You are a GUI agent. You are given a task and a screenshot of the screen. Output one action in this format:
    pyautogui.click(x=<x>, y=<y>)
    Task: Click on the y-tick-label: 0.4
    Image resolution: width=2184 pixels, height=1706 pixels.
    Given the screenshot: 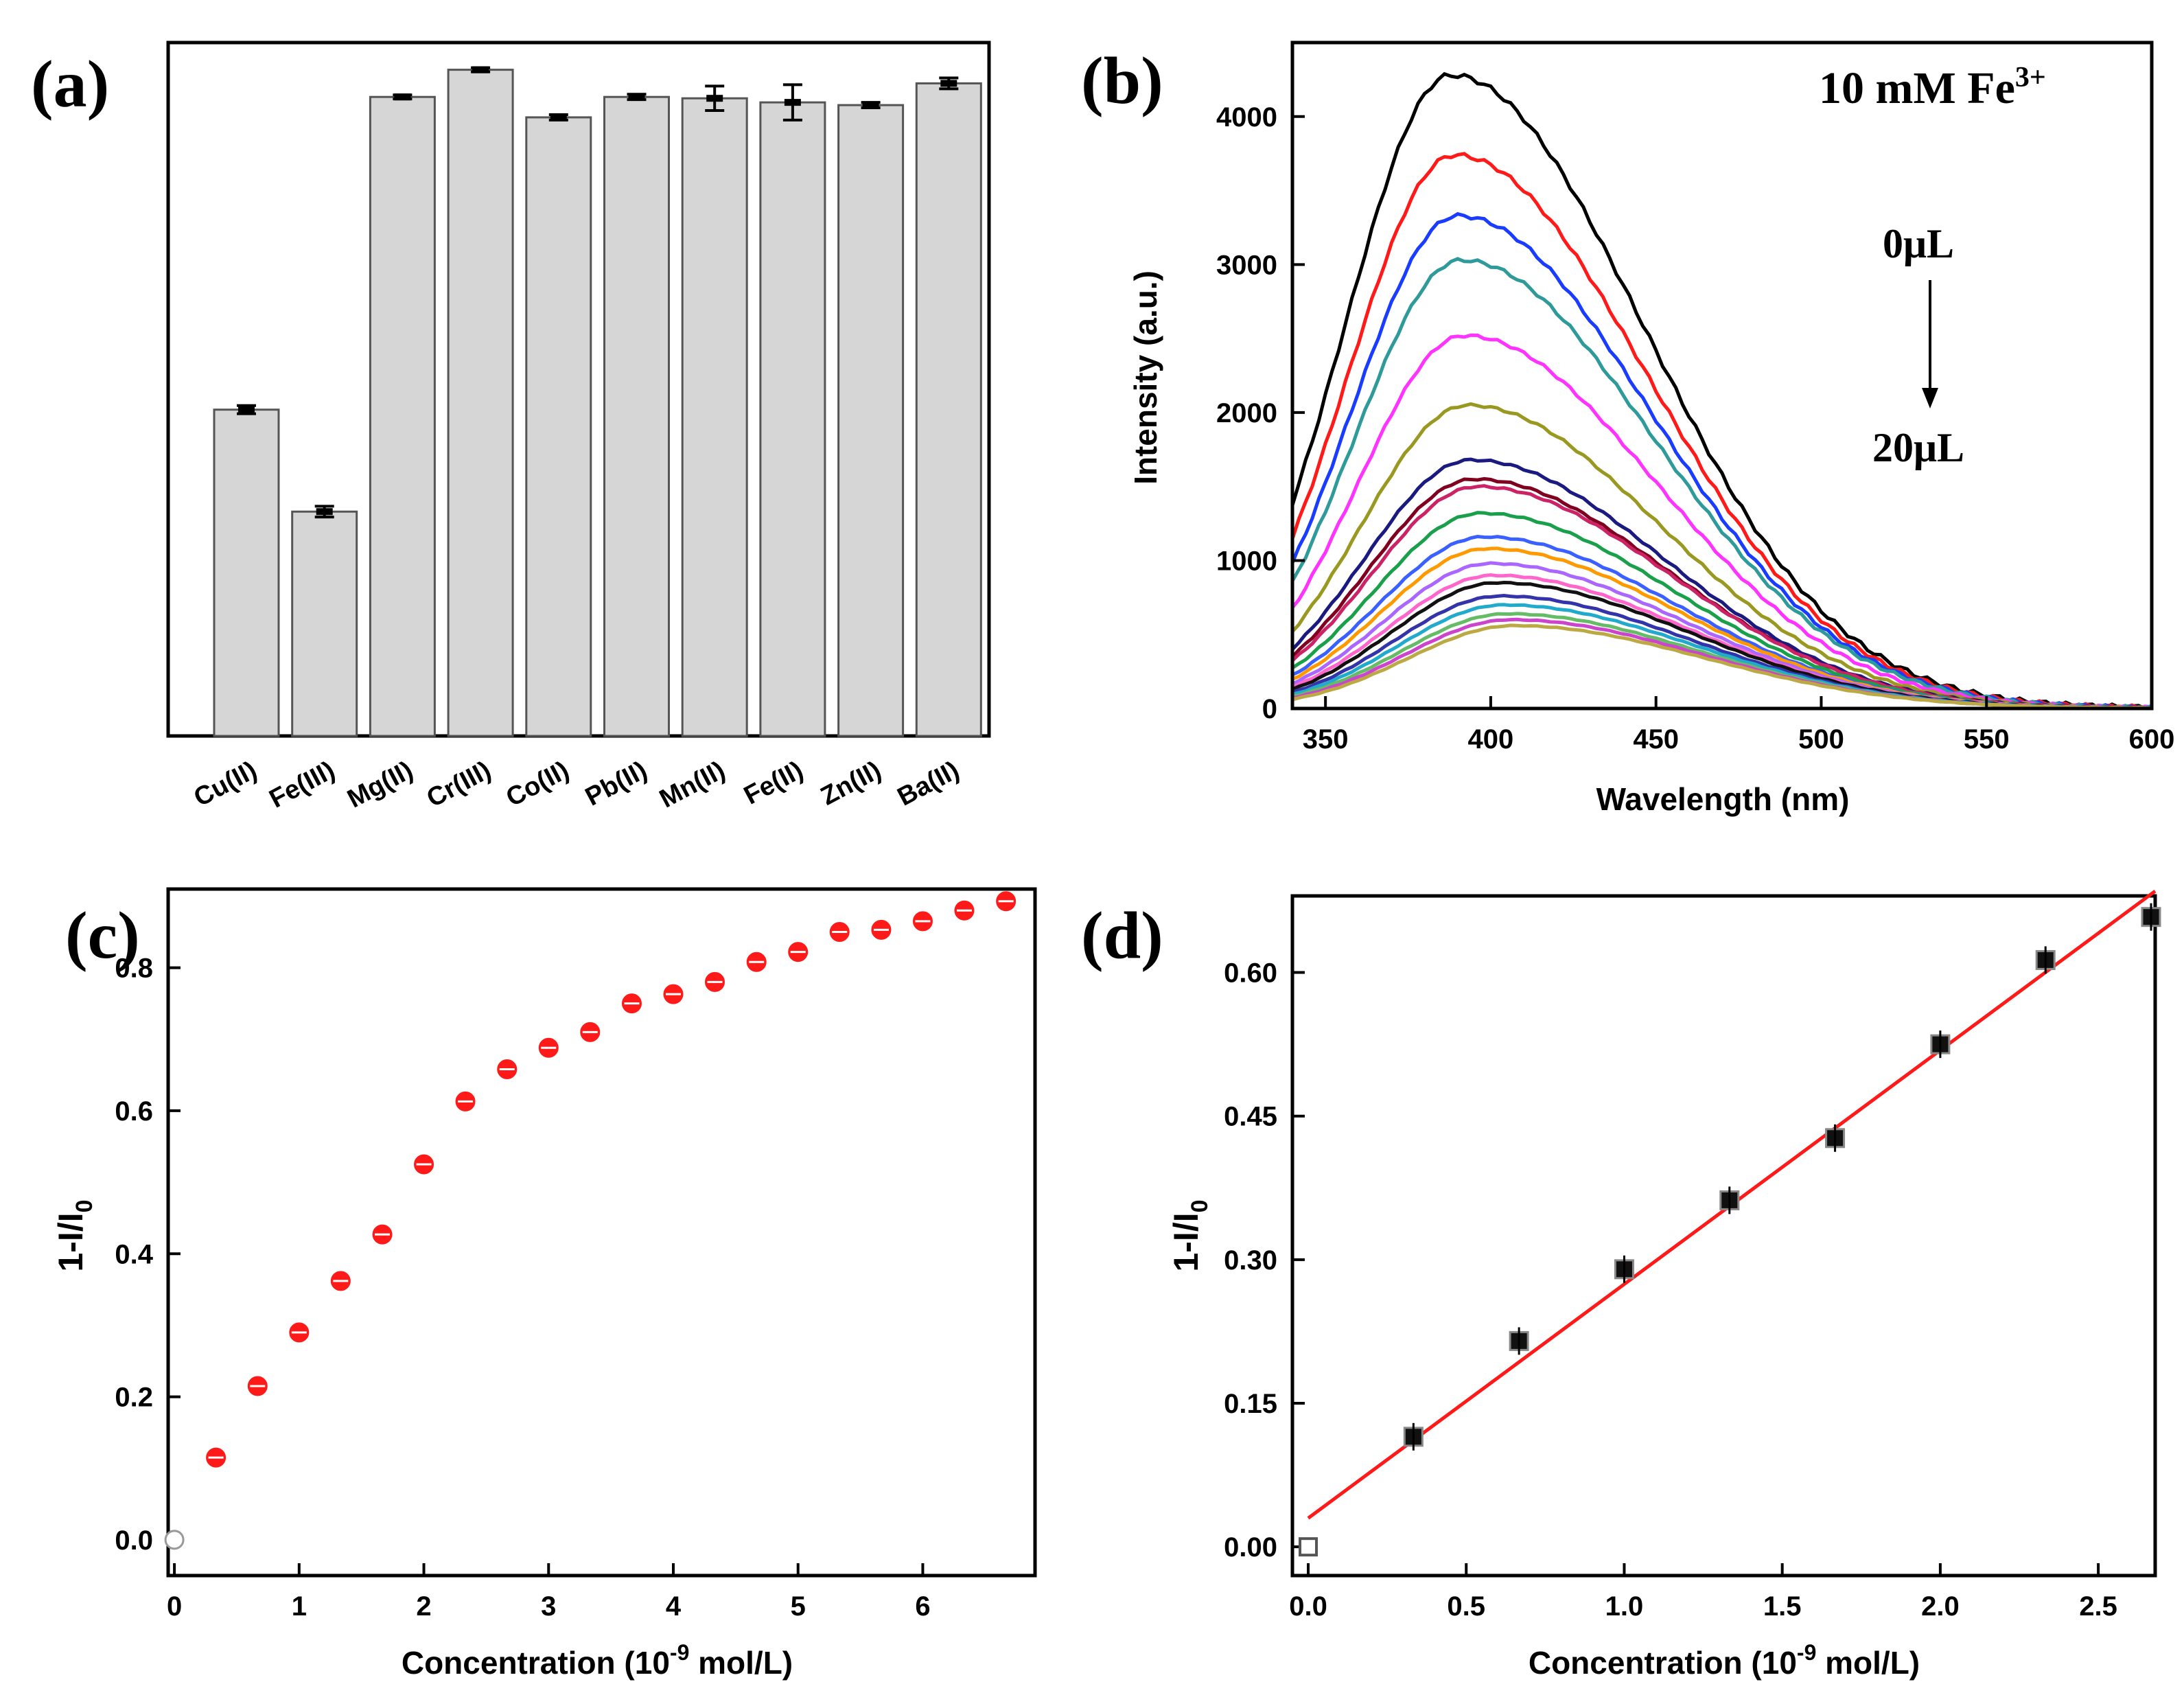 What is the action you would take?
    pyautogui.click(x=134, y=1254)
    